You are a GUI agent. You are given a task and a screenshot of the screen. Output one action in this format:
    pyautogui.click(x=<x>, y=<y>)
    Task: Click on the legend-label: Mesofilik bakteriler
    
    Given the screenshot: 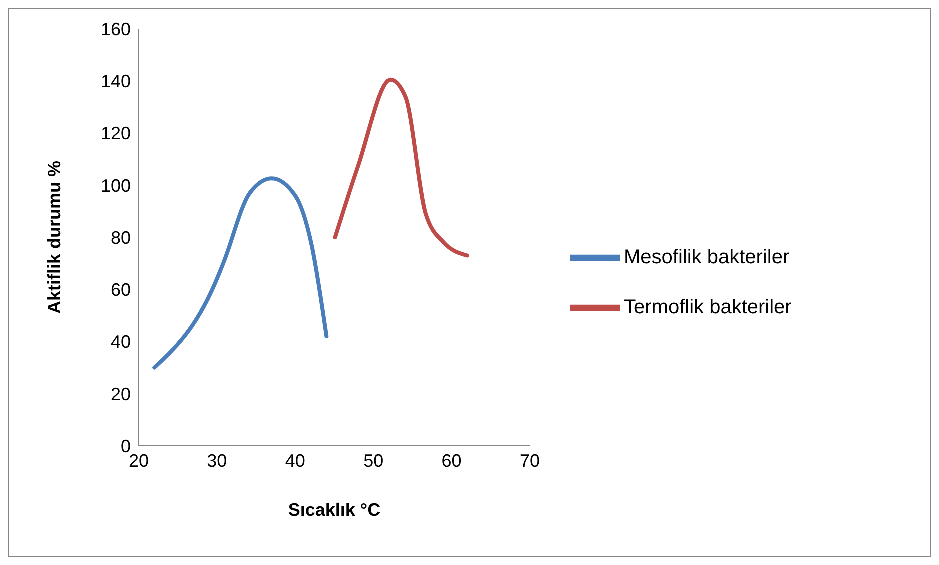 What is the action you would take?
    pyautogui.click(x=707, y=257)
    